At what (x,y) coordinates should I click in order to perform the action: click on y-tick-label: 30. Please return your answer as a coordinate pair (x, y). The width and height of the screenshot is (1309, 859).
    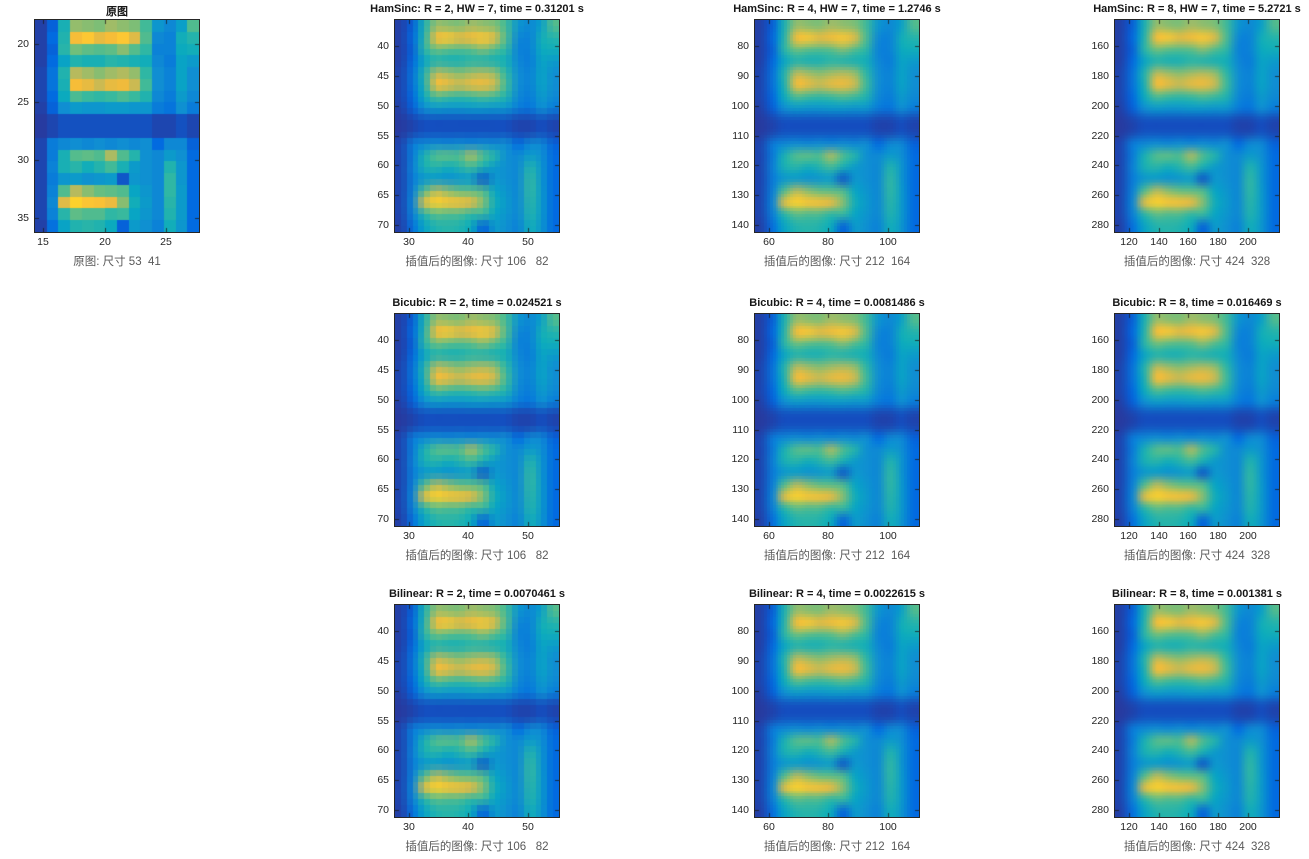
    Looking at the image, I should click on (23, 160).